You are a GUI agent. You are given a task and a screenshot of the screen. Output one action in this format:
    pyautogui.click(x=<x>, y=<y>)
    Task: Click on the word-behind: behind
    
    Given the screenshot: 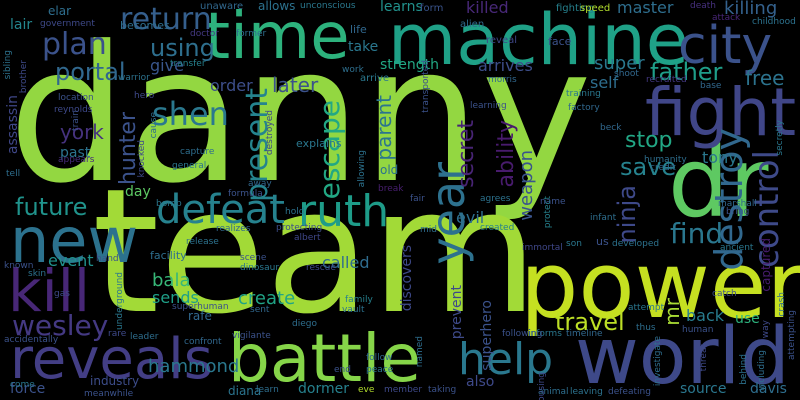 What is the action you would take?
    pyautogui.click(x=744, y=369)
    